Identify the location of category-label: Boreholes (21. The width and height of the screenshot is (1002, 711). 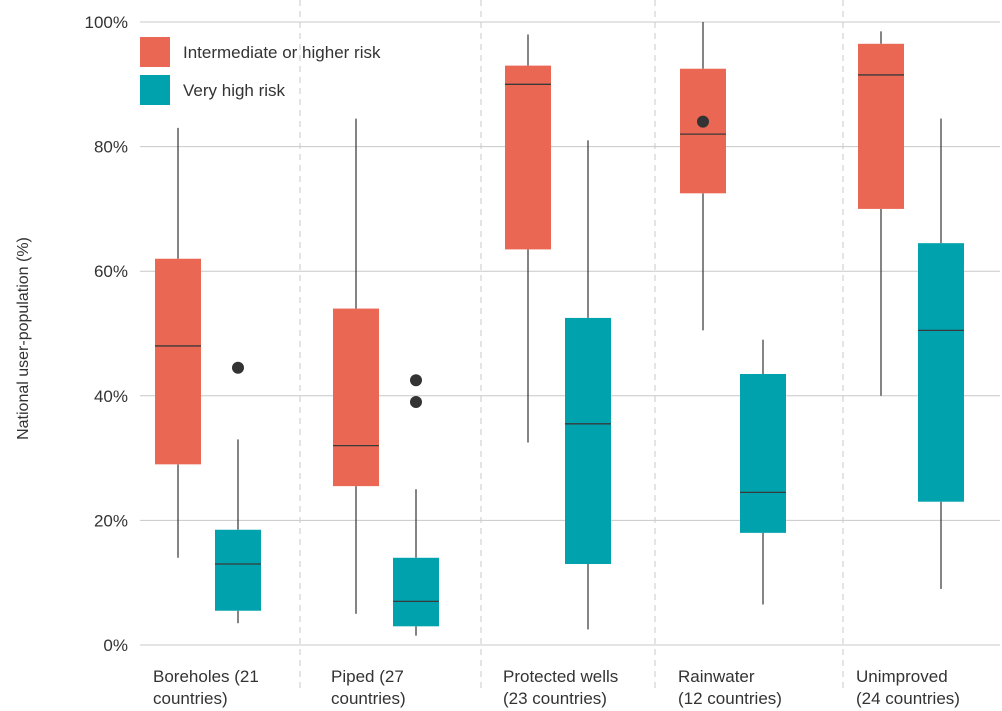
(206, 676).